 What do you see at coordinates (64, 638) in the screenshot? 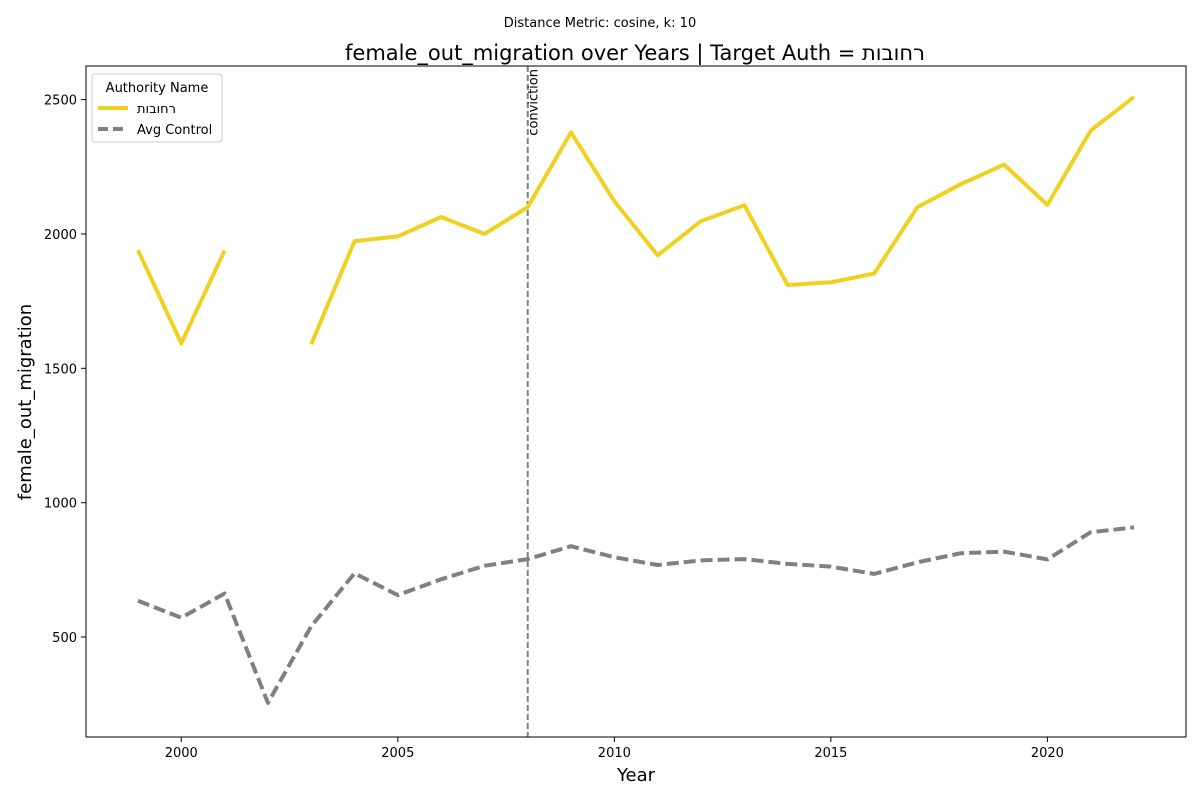
I see `y-tick-label: 500` at bounding box center [64, 638].